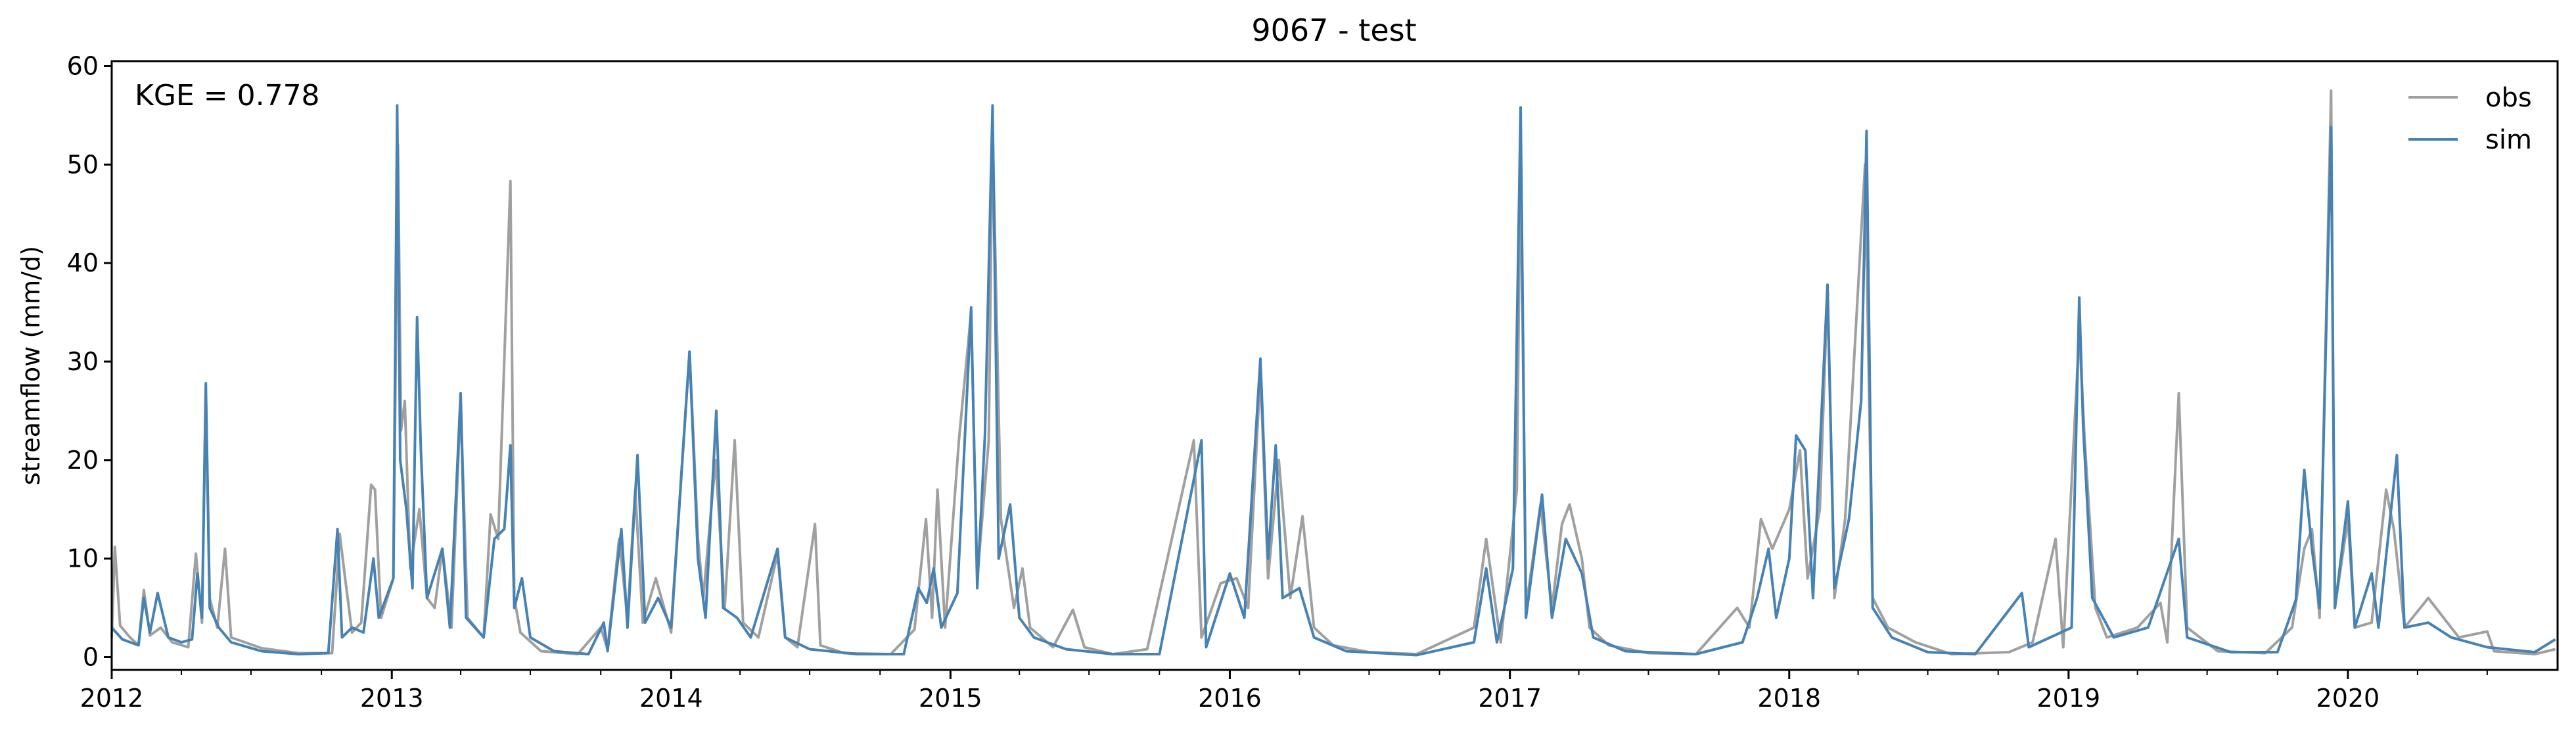 The image size is (2576, 735). I want to click on x-tick-label: 2013, so click(392, 698).